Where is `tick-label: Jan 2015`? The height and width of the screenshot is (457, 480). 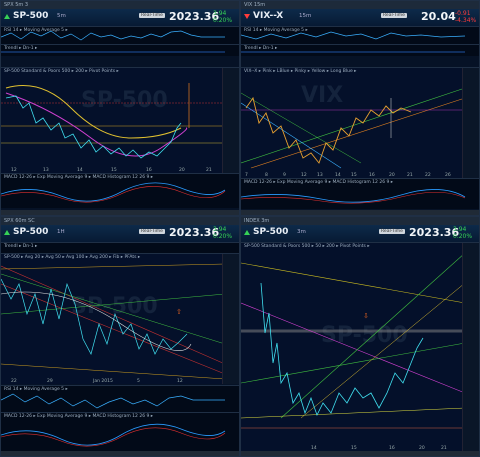 tick-label: Jan 2015 is located at coordinates (103, 381).